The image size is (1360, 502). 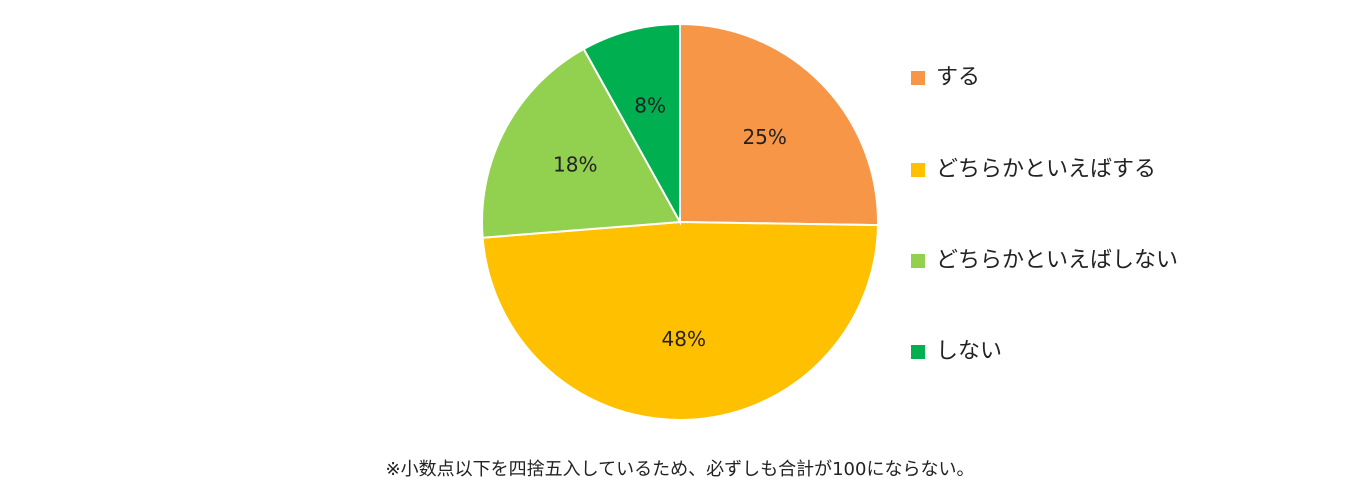 What do you see at coordinates (958, 77) in the screenshot?
I see `legend-label: する` at bounding box center [958, 77].